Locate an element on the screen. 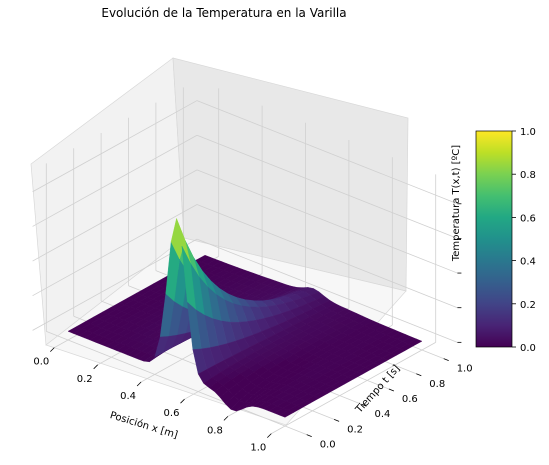 Image resolution: width=549 pixels, height=465 pixels. y-tick-label: 0.0 is located at coordinates (328, 445).